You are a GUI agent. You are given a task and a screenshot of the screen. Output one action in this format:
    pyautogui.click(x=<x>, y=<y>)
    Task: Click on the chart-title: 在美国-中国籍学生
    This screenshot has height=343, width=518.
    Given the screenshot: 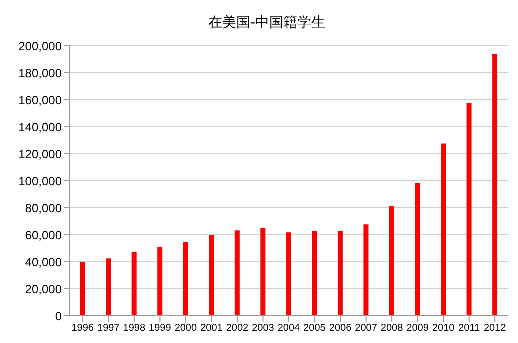 What is the action you would take?
    pyautogui.click(x=267, y=23)
    